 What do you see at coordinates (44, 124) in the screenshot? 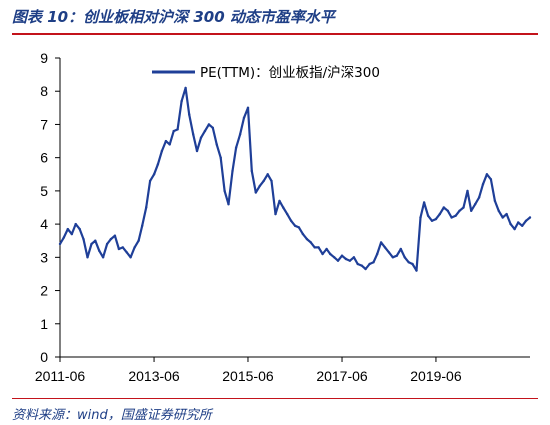
I see `y-tick-label: 7` at bounding box center [44, 124].